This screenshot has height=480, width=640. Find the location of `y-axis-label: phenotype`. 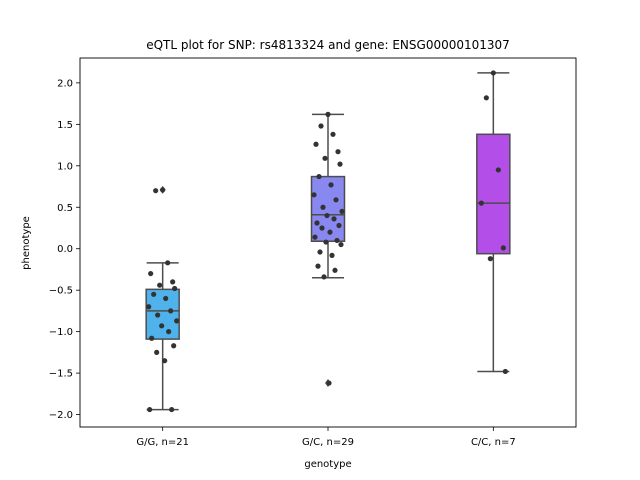

y-axis-label: phenotype is located at coordinates (26, 243).